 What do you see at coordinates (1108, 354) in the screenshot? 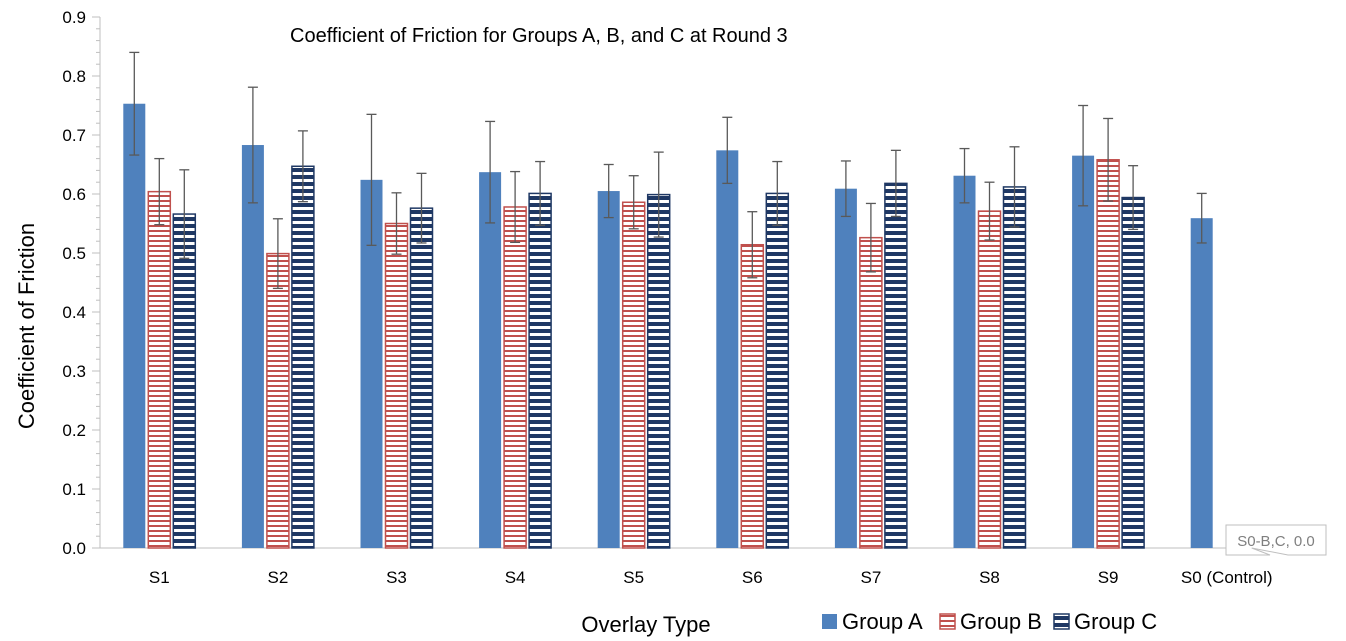
I see `bar-group-b-s9` at bounding box center [1108, 354].